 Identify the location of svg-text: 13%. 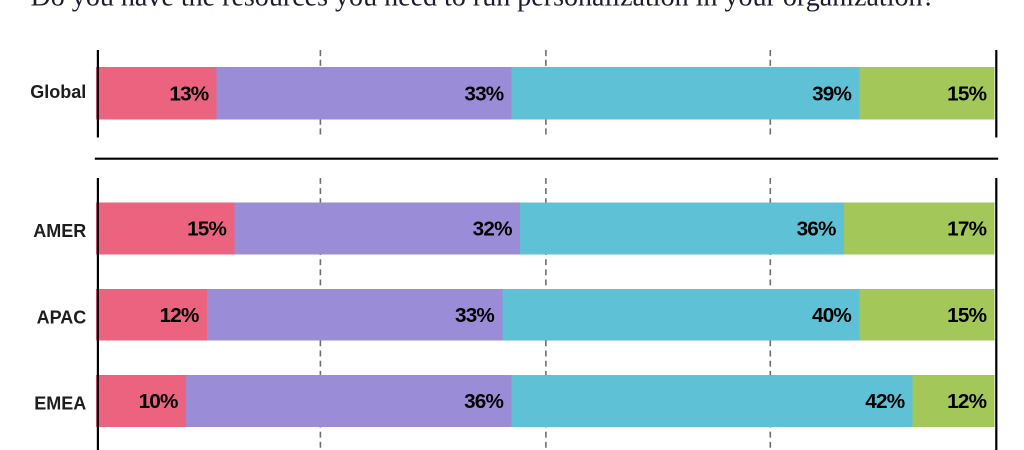
(188, 94).